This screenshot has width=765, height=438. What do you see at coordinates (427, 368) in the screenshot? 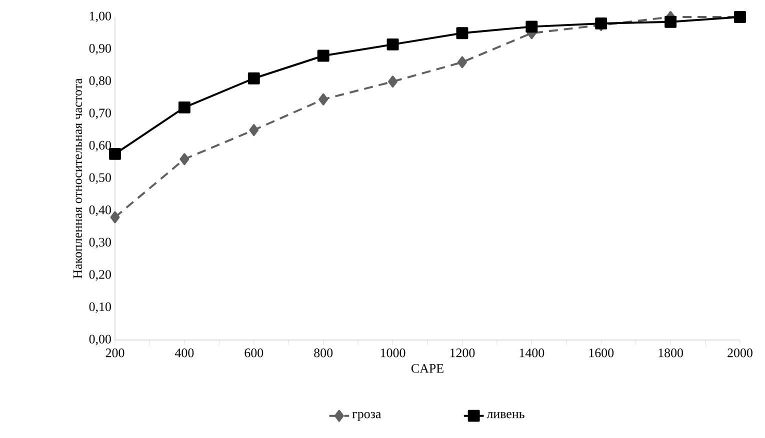
I see `x-axis-title: CAPE` at bounding box center [427, 368].